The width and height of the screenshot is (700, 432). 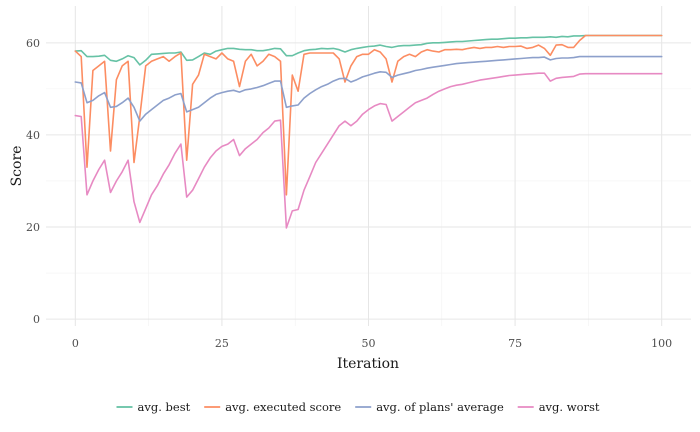 What do you see at coordinates (33, 181) in the screenshot?
I see `y-axis-ticks: 0 20 40 60` at bounding box center [33, 181].